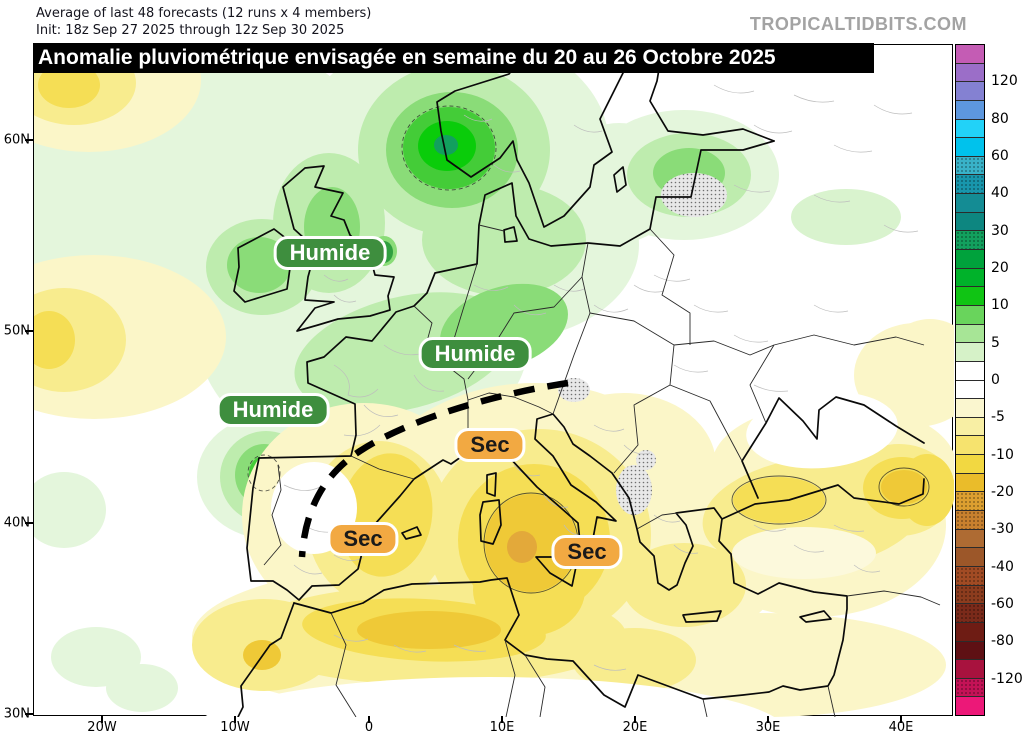  I want to click on colorbar-tick-label: 60, so click(1000, 156).